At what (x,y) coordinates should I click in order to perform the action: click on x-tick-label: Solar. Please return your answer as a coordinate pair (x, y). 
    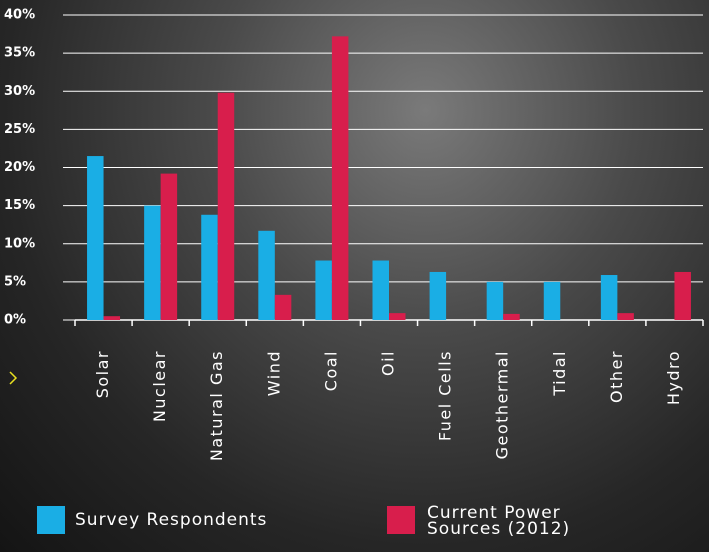
    Looking at the image, I should click on (102, 374).